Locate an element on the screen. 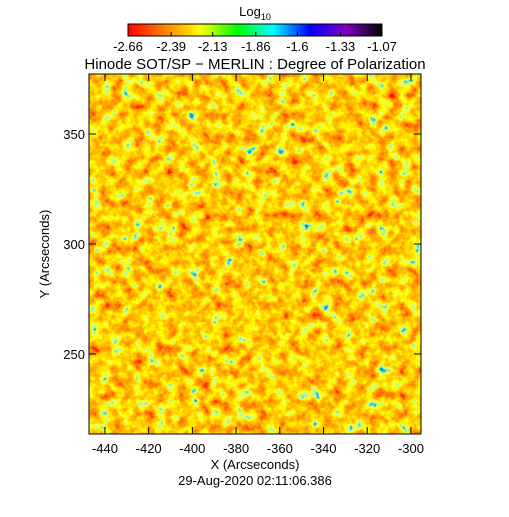 The image size is (509, 517). y-tick-label: 350 is located at coordinates (74, 134).